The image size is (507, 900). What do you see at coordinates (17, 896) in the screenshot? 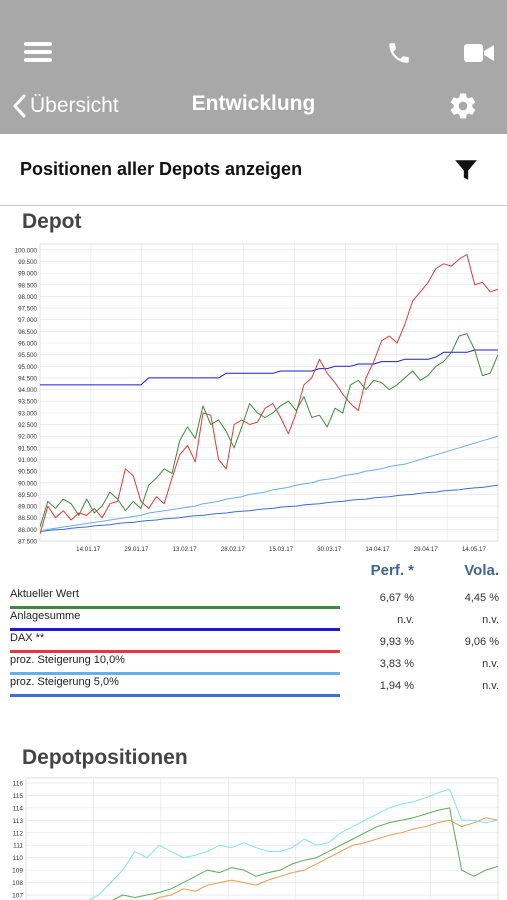
I see `y-tick-label: 107` at bounding box center [17, 896].